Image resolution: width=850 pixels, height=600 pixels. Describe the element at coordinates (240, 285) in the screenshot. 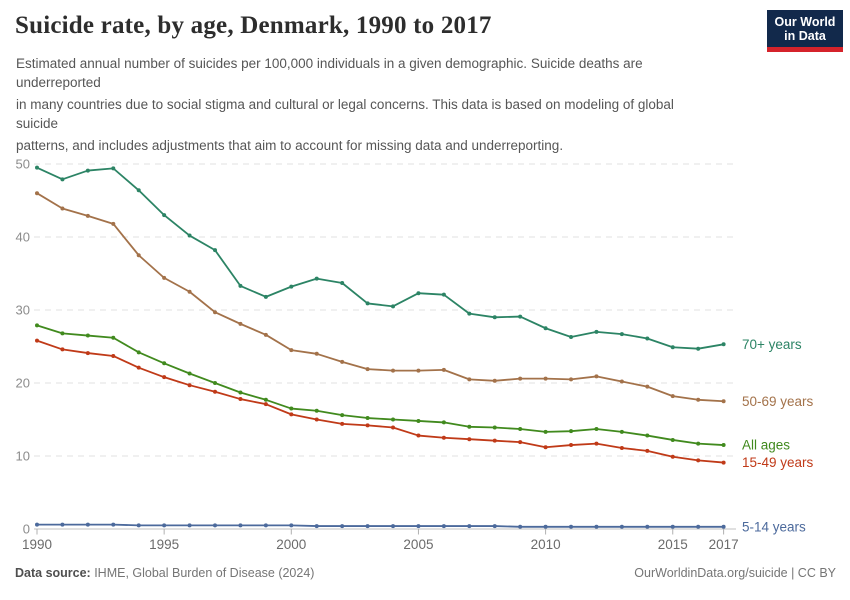

I see `series-point-70-years-1998` at that location.